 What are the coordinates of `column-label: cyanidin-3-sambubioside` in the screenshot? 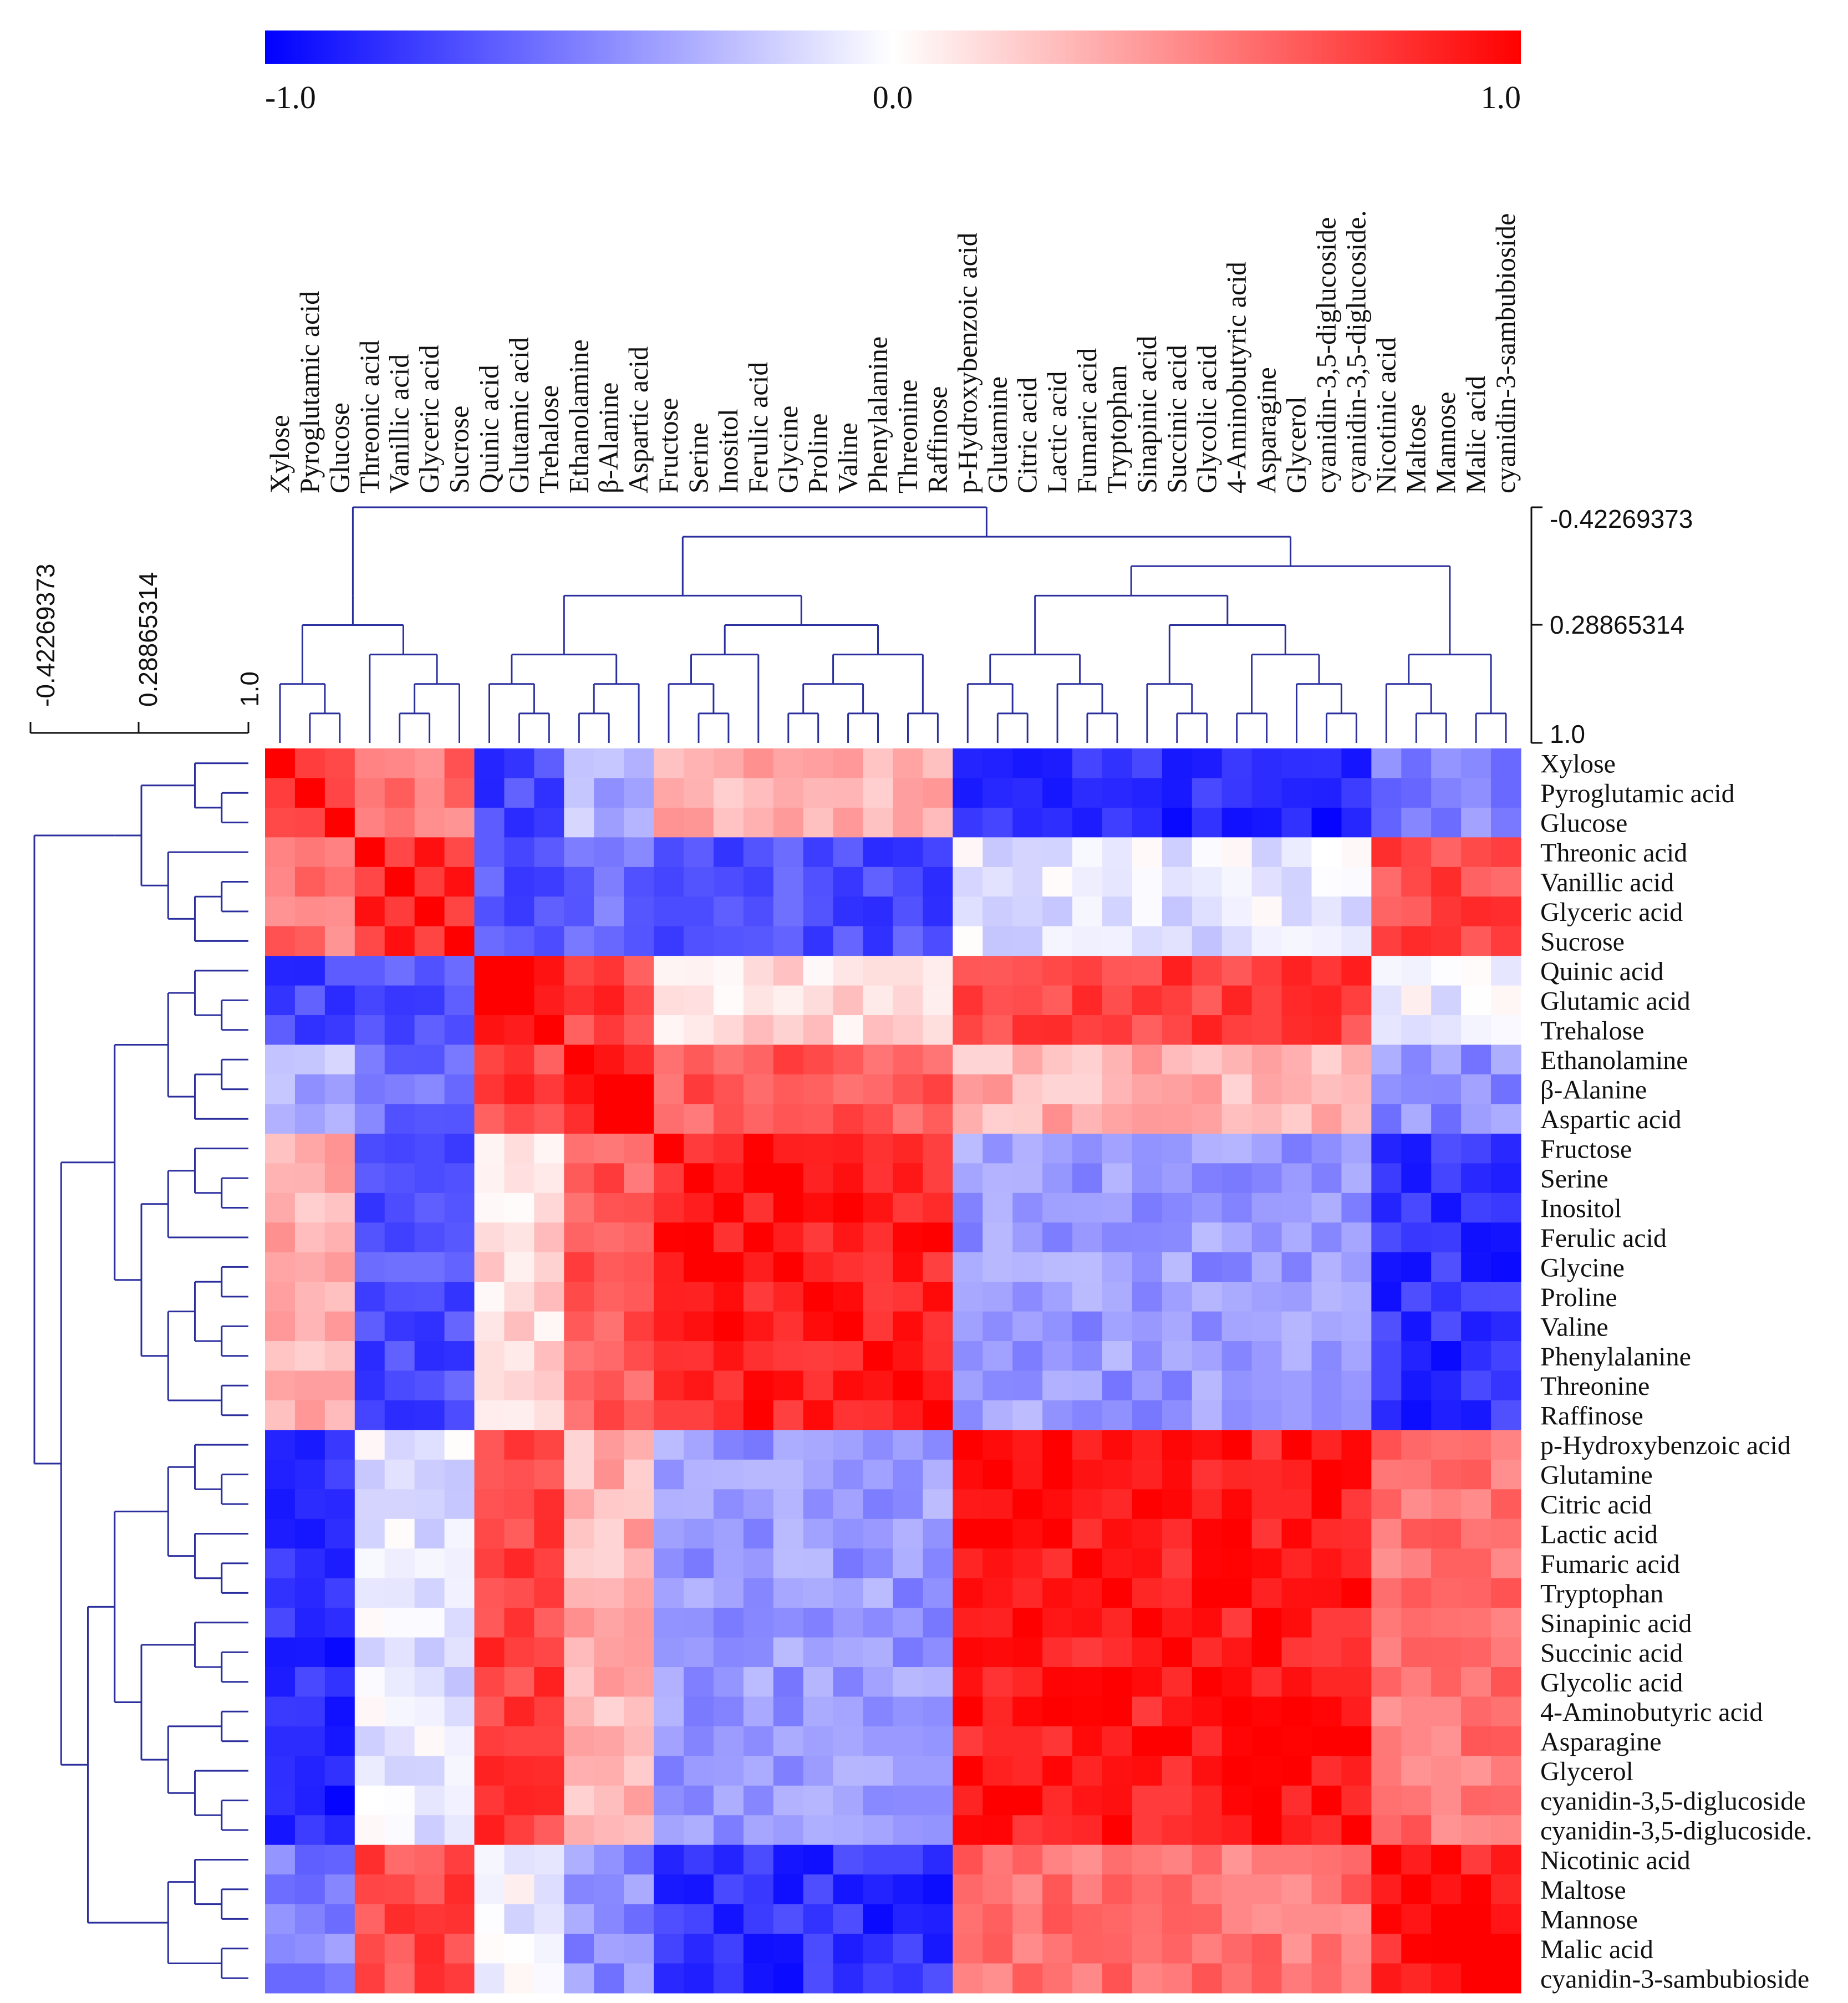 It's located at (1506, 353).